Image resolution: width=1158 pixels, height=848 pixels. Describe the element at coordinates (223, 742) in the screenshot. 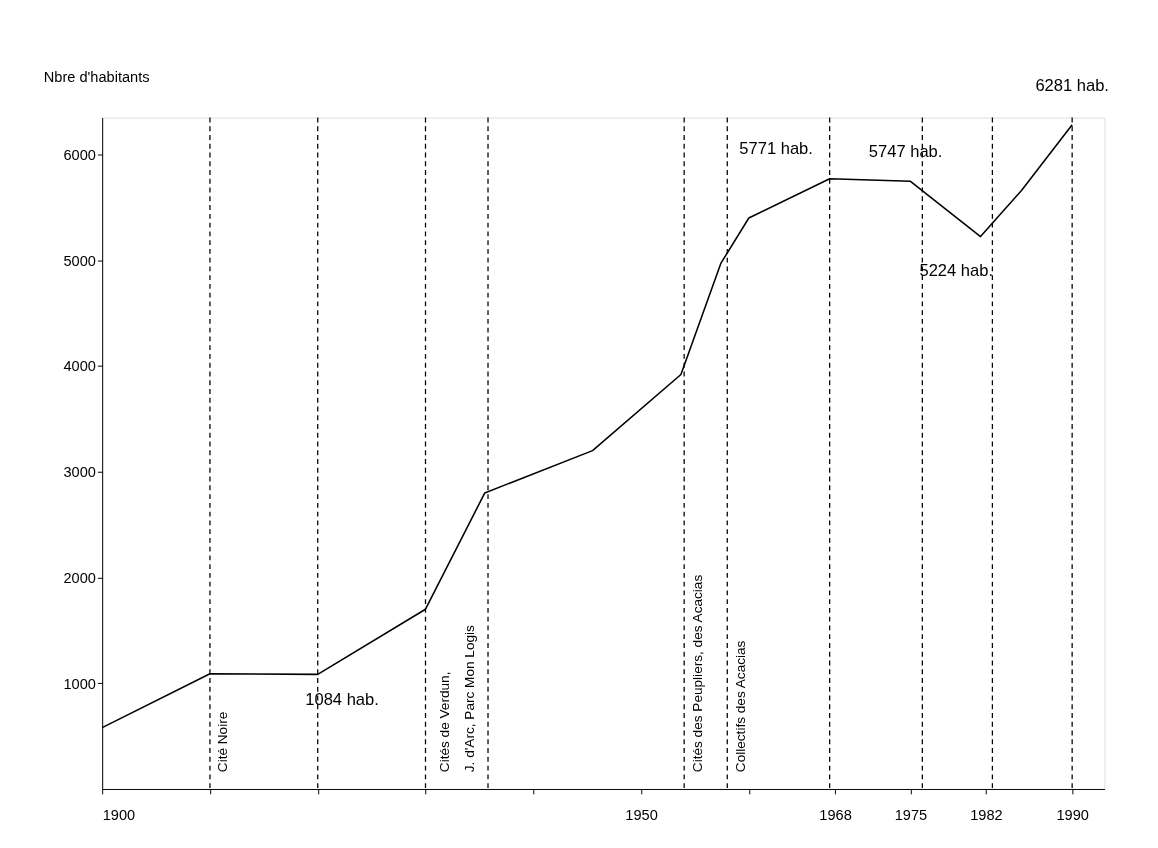

I see `ref-line-label: Cité Noire` at that location.